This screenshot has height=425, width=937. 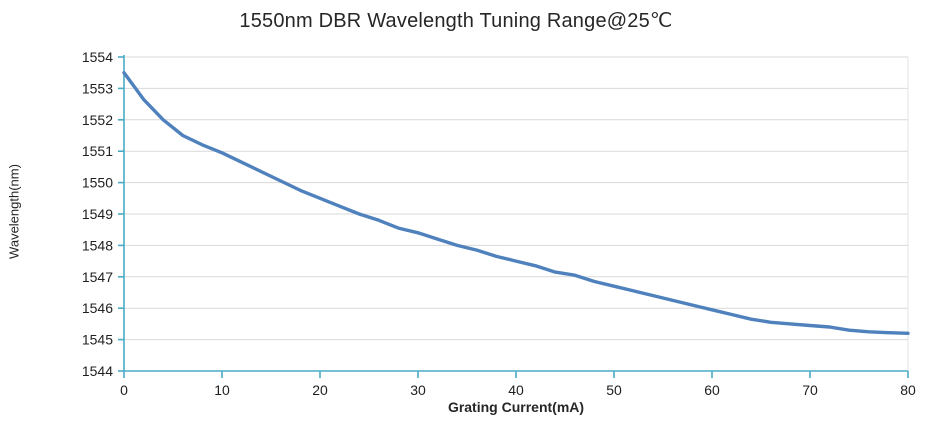 I want to click on y-tick-label: 1552, so click(x=97, y=120).